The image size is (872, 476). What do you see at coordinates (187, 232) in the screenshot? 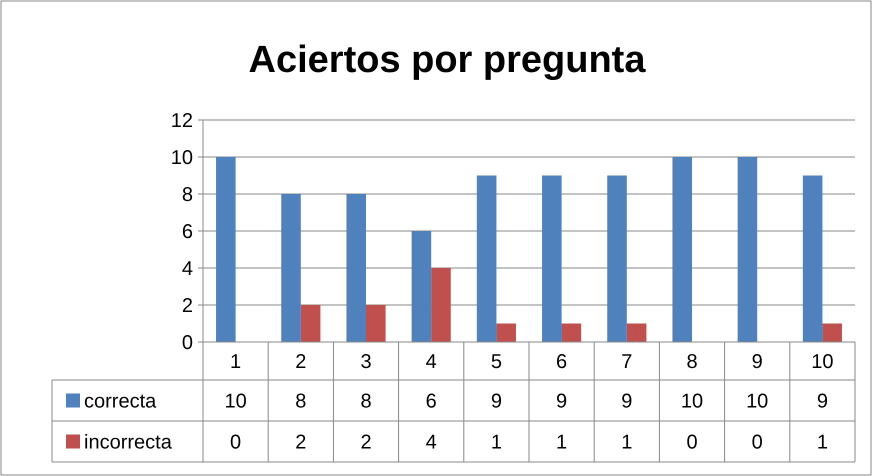
I see `y-tick-label: 6` at bounding box center [187, 232].